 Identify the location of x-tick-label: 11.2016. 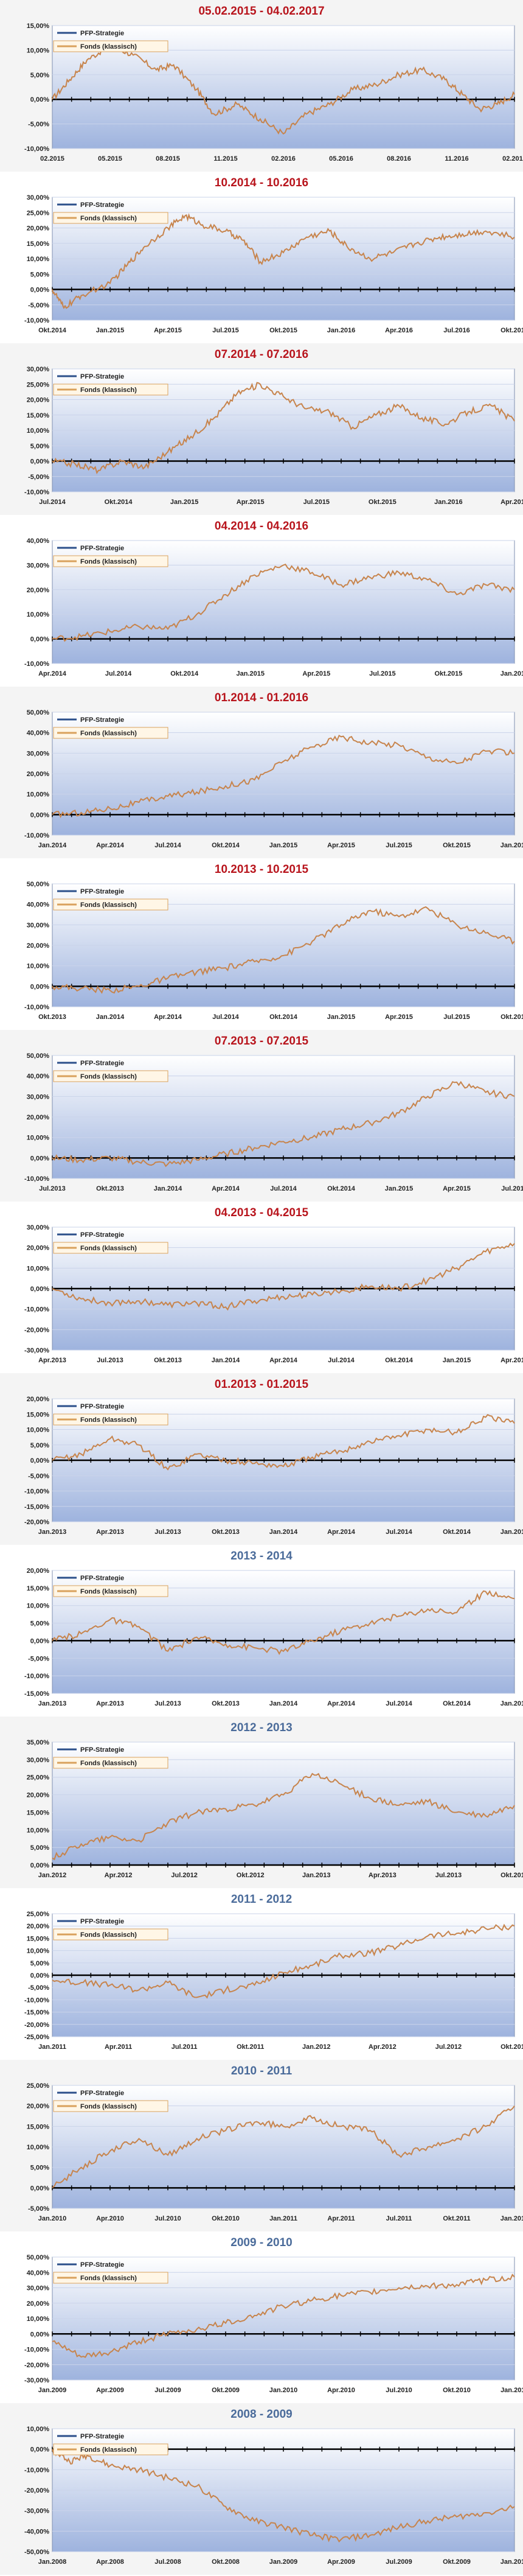
(457, 159).